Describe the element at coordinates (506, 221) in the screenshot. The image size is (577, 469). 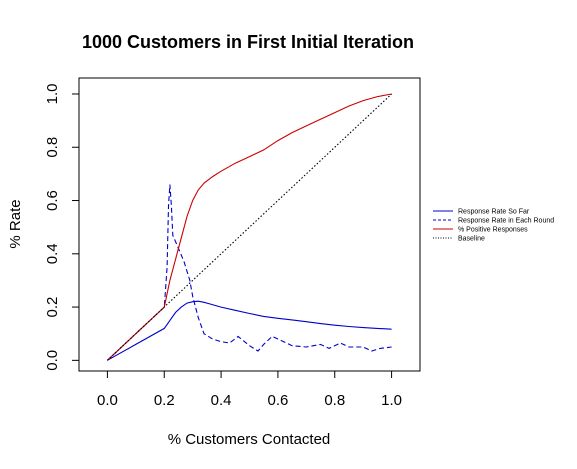
I see `legend-label: Response Rate in Each Round` at that location.